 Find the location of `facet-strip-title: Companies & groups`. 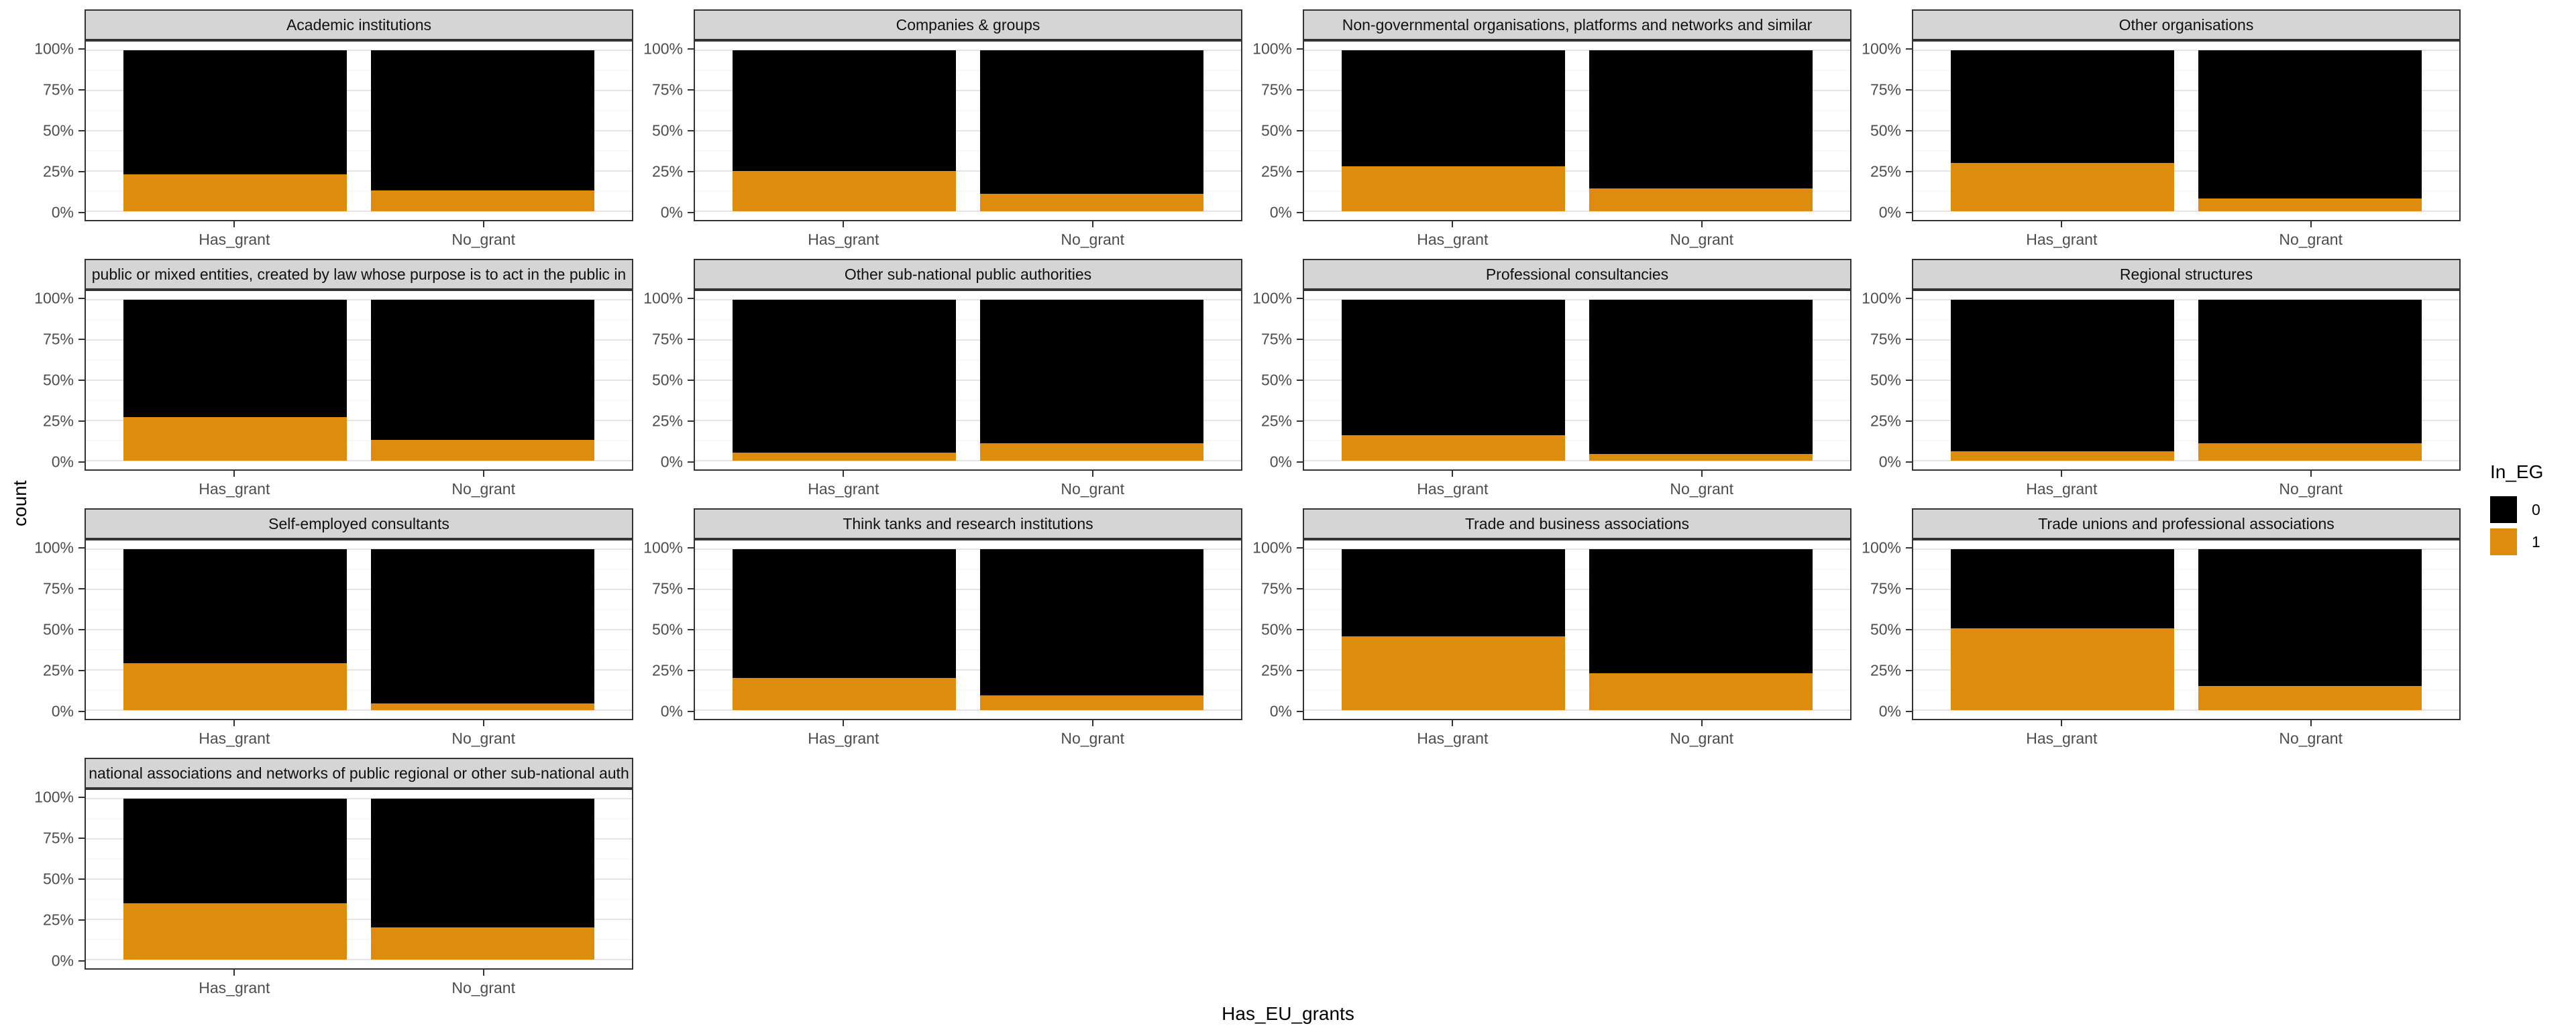

facet-strip-title: Companies & groups is located at coordinates (968, 24).